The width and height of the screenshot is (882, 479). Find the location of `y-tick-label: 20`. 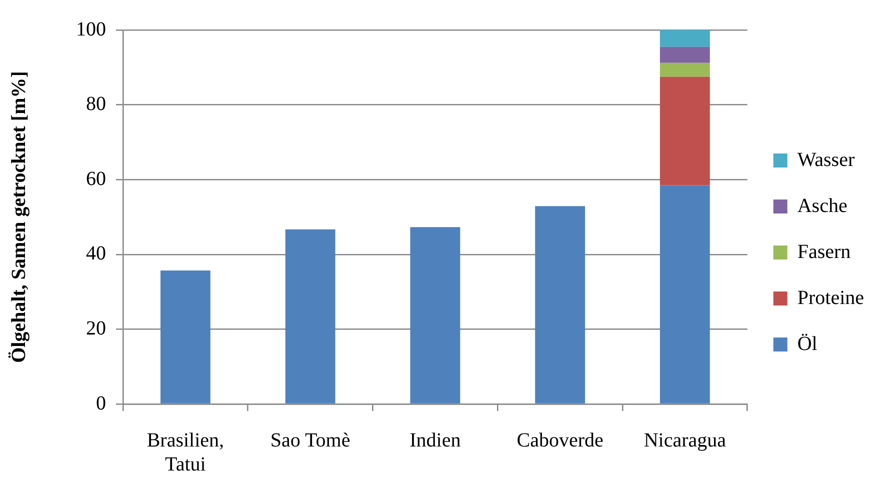

y-tick-label: 20 is located at coordinates (96, 328).